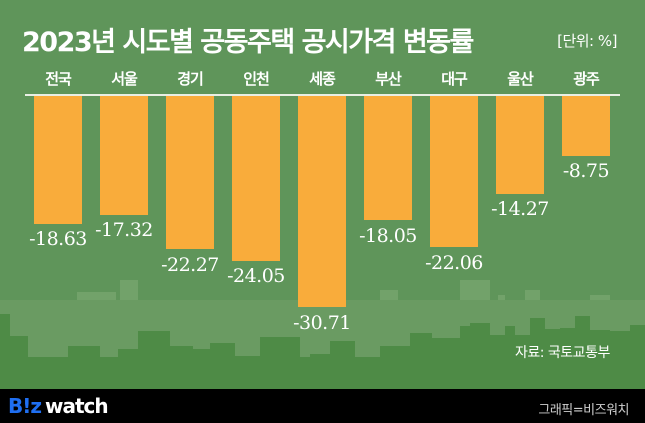 The image size is (645, 423). What do you see at coordinates (58, 79) in the screenshot?
I see `category-label: 전국` at bounding box center [58, 79].